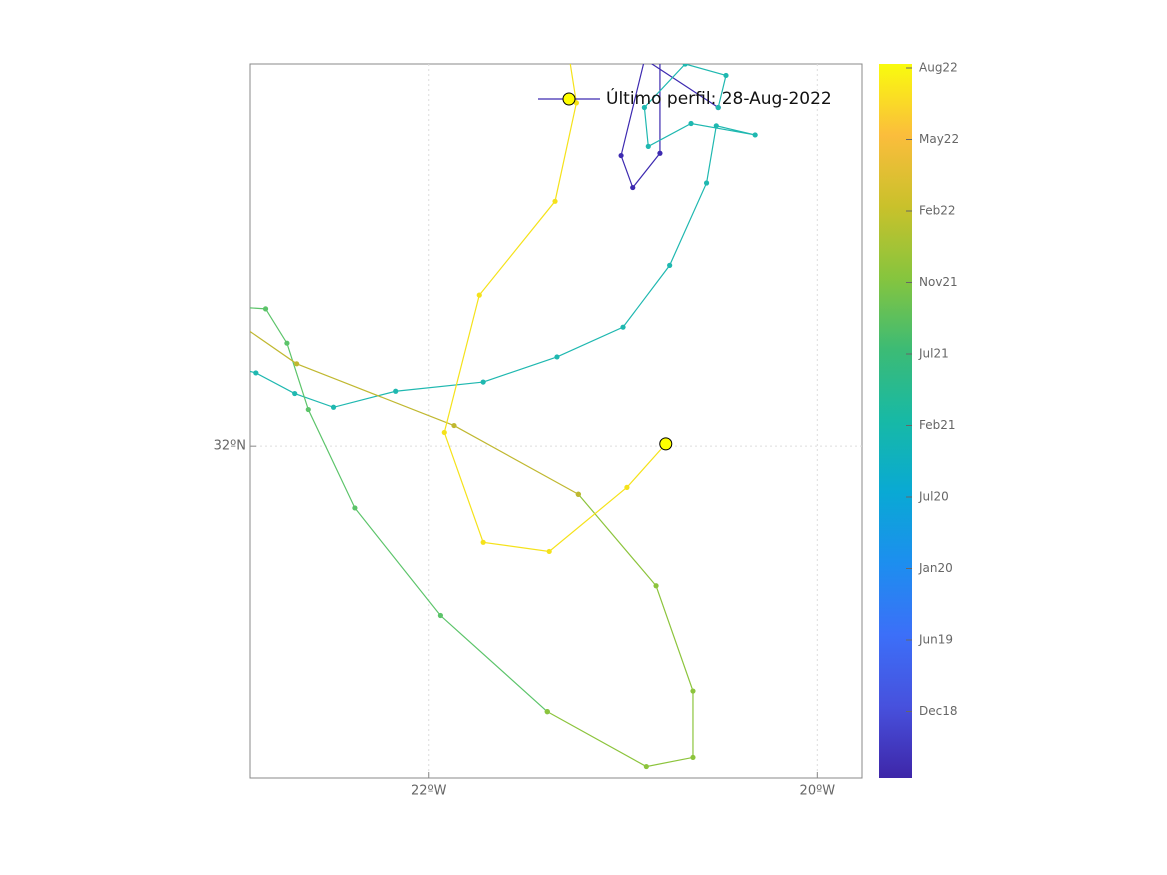 The image size is (1167, 875). I want to click on colorbar-tick-label: Jun19, so click(935, 640).